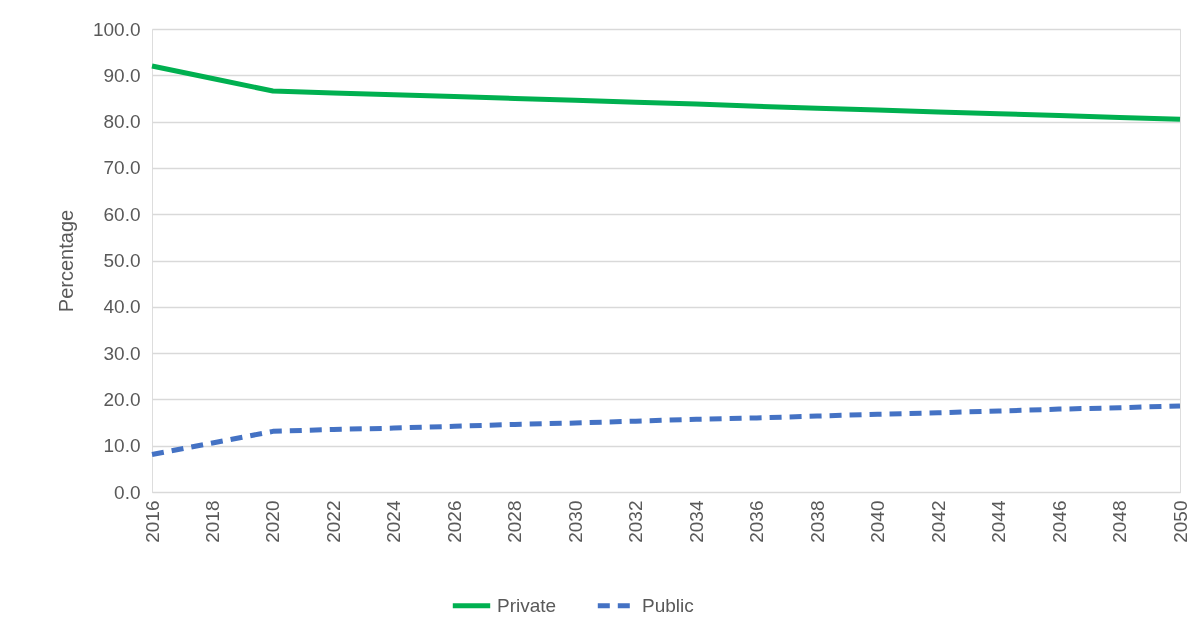 The image size is (1203, 636). Describe the element at coordinates (273, 521) in the screenshot. I see `x-tick-label: 2020` at that location.